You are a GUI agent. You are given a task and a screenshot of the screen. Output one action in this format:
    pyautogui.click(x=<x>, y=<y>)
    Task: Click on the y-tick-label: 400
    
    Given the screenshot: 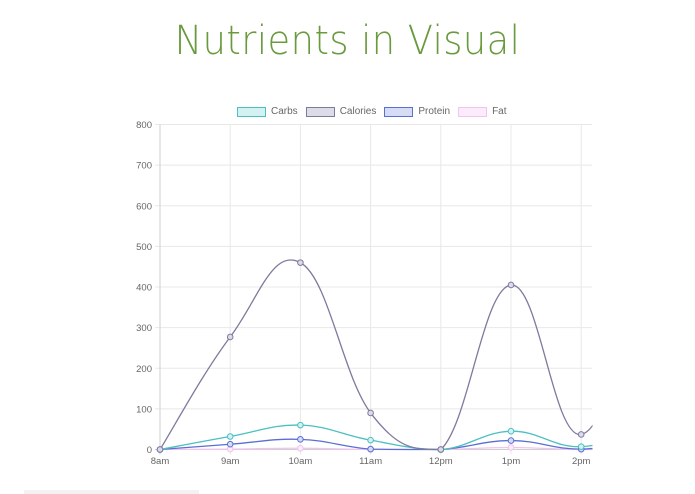 What is the action you would take?
    pyautogui.click(x=144, y=288)
    